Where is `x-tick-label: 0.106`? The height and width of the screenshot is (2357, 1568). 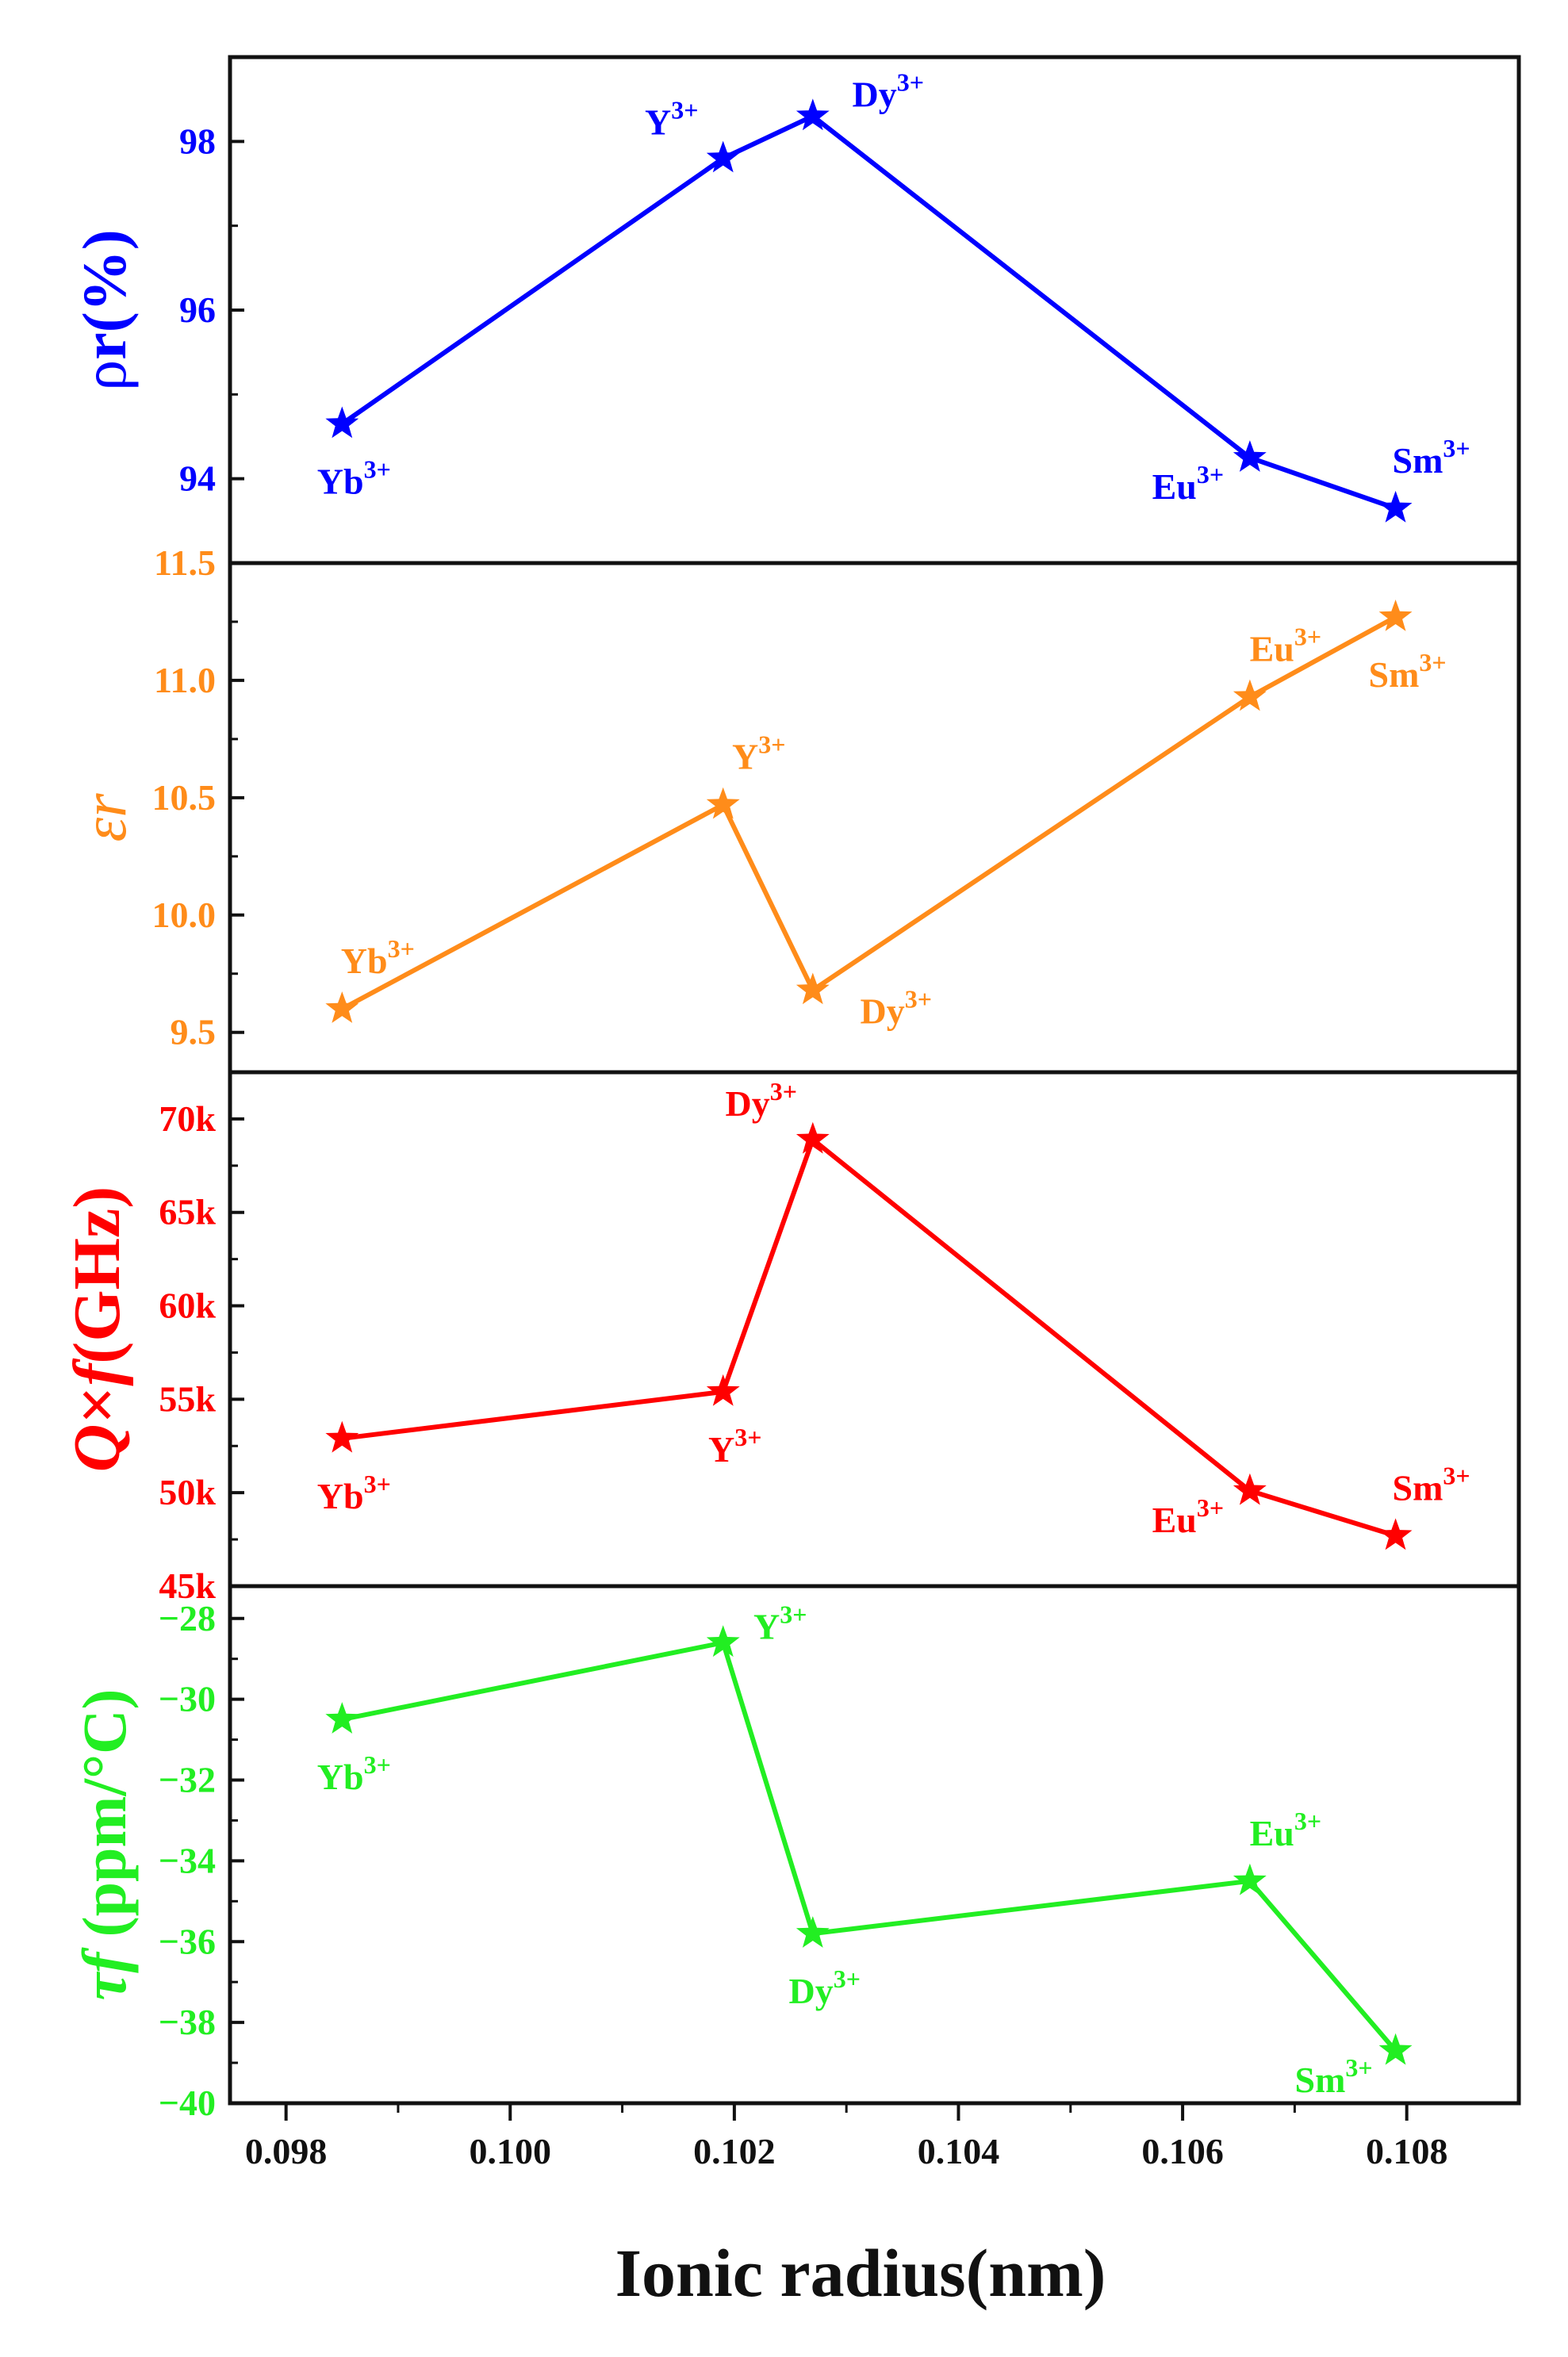 x-tick-label: 0.106 is located at coordinates (1182, 2151).